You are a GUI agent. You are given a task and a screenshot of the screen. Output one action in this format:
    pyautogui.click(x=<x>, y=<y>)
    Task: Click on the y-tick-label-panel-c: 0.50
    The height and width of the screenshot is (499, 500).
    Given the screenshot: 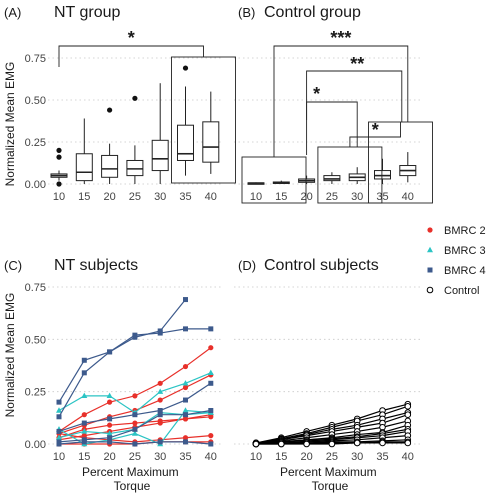 What is the action you would take?
    pyautogui.click(x=35, y=340)
    